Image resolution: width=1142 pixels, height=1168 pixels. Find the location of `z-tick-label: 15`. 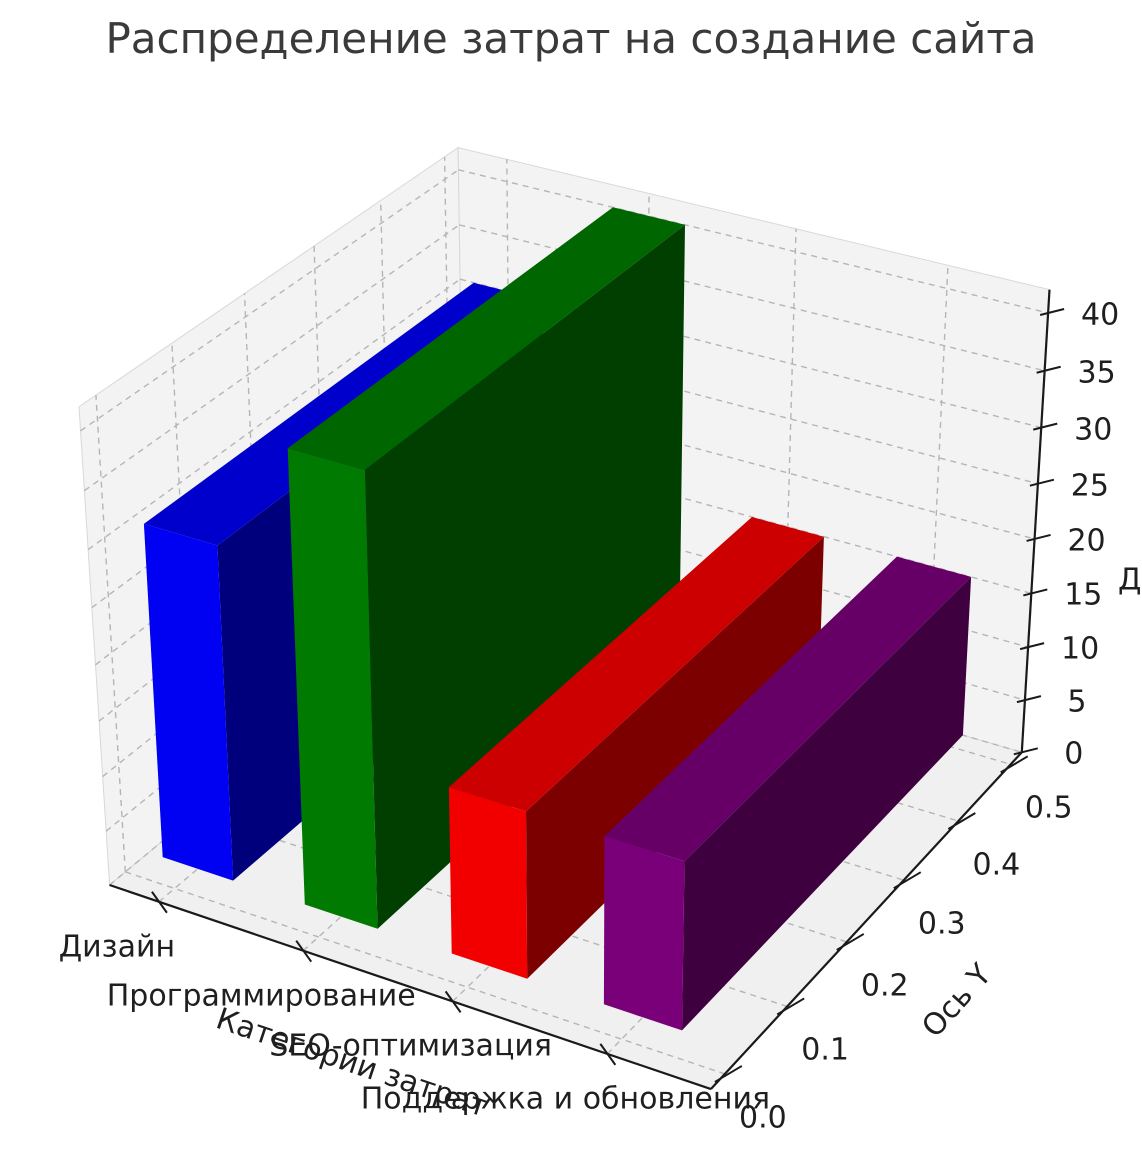

z-tick-label: 15 is located at coordinates (1083, 595).